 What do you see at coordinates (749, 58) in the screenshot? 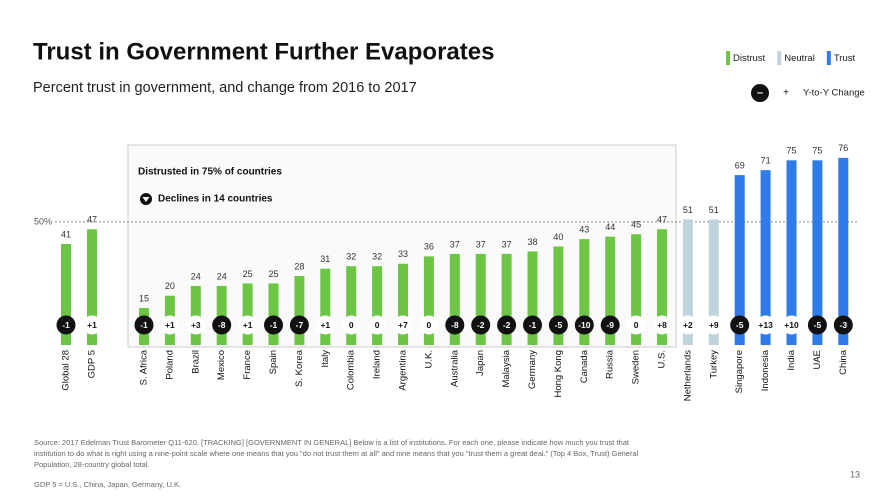
I see `legend-label: Distrust` at bounding box center [749, 58].